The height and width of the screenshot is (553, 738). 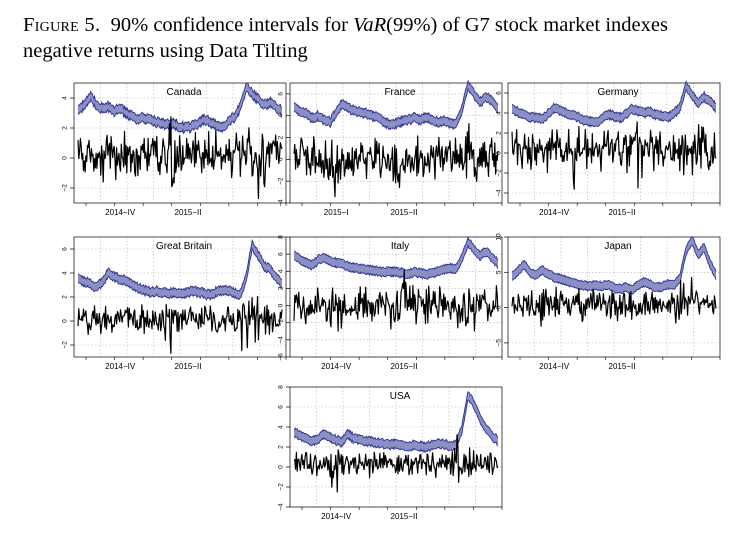 What do you see at coordinates (499, 272) in the screenshot?
I see `y-tick-label: 5` at bounding box center [499, 272].